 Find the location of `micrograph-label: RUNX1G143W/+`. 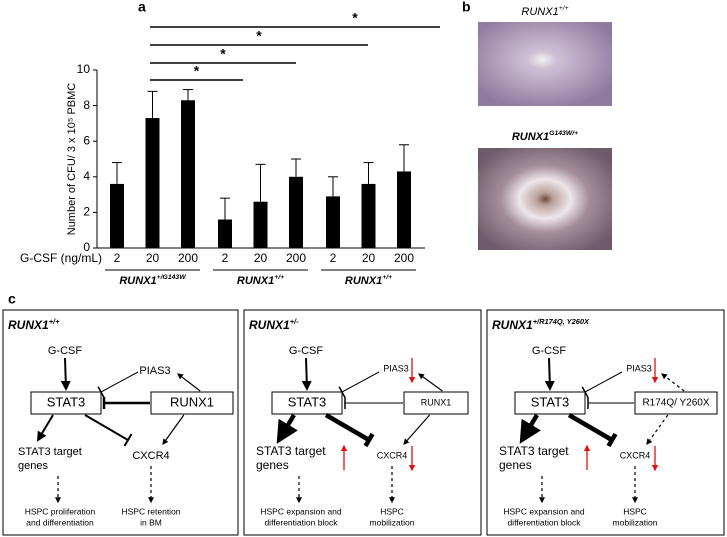

micrograph-label: RUNX1G143W/+ is located at coordinates (545, 136).